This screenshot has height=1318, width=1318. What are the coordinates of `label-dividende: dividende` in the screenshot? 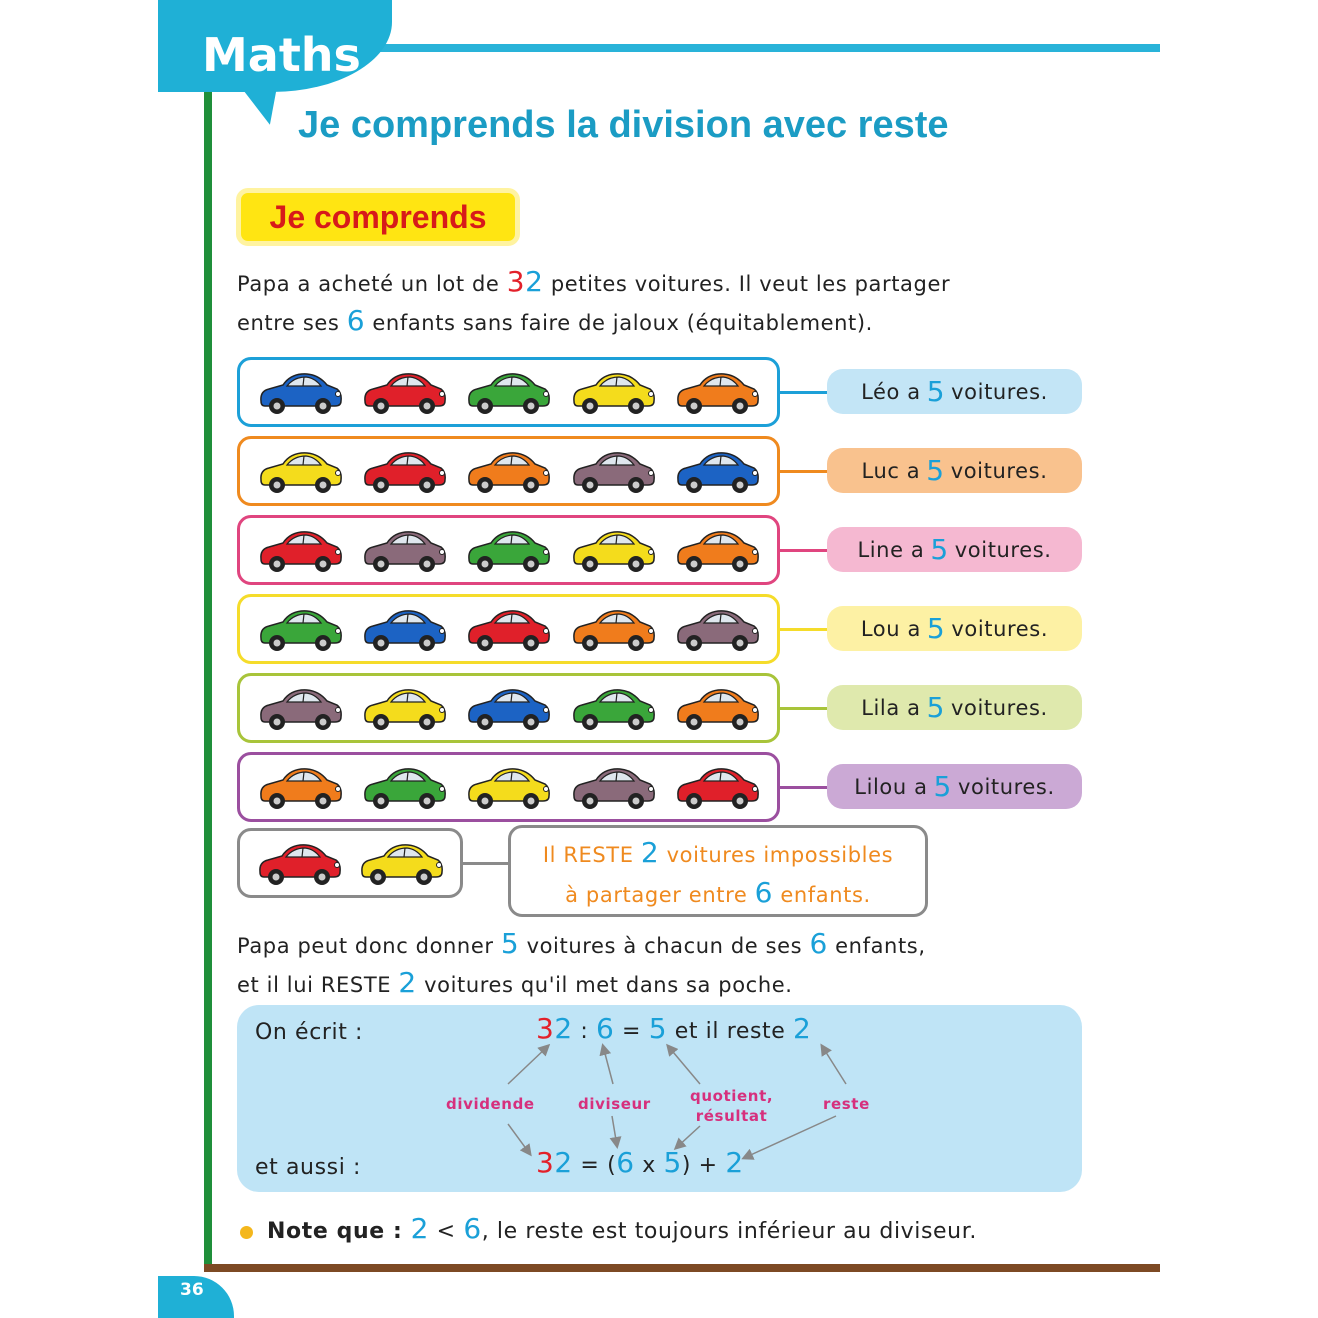 It's located at (490, 1104).